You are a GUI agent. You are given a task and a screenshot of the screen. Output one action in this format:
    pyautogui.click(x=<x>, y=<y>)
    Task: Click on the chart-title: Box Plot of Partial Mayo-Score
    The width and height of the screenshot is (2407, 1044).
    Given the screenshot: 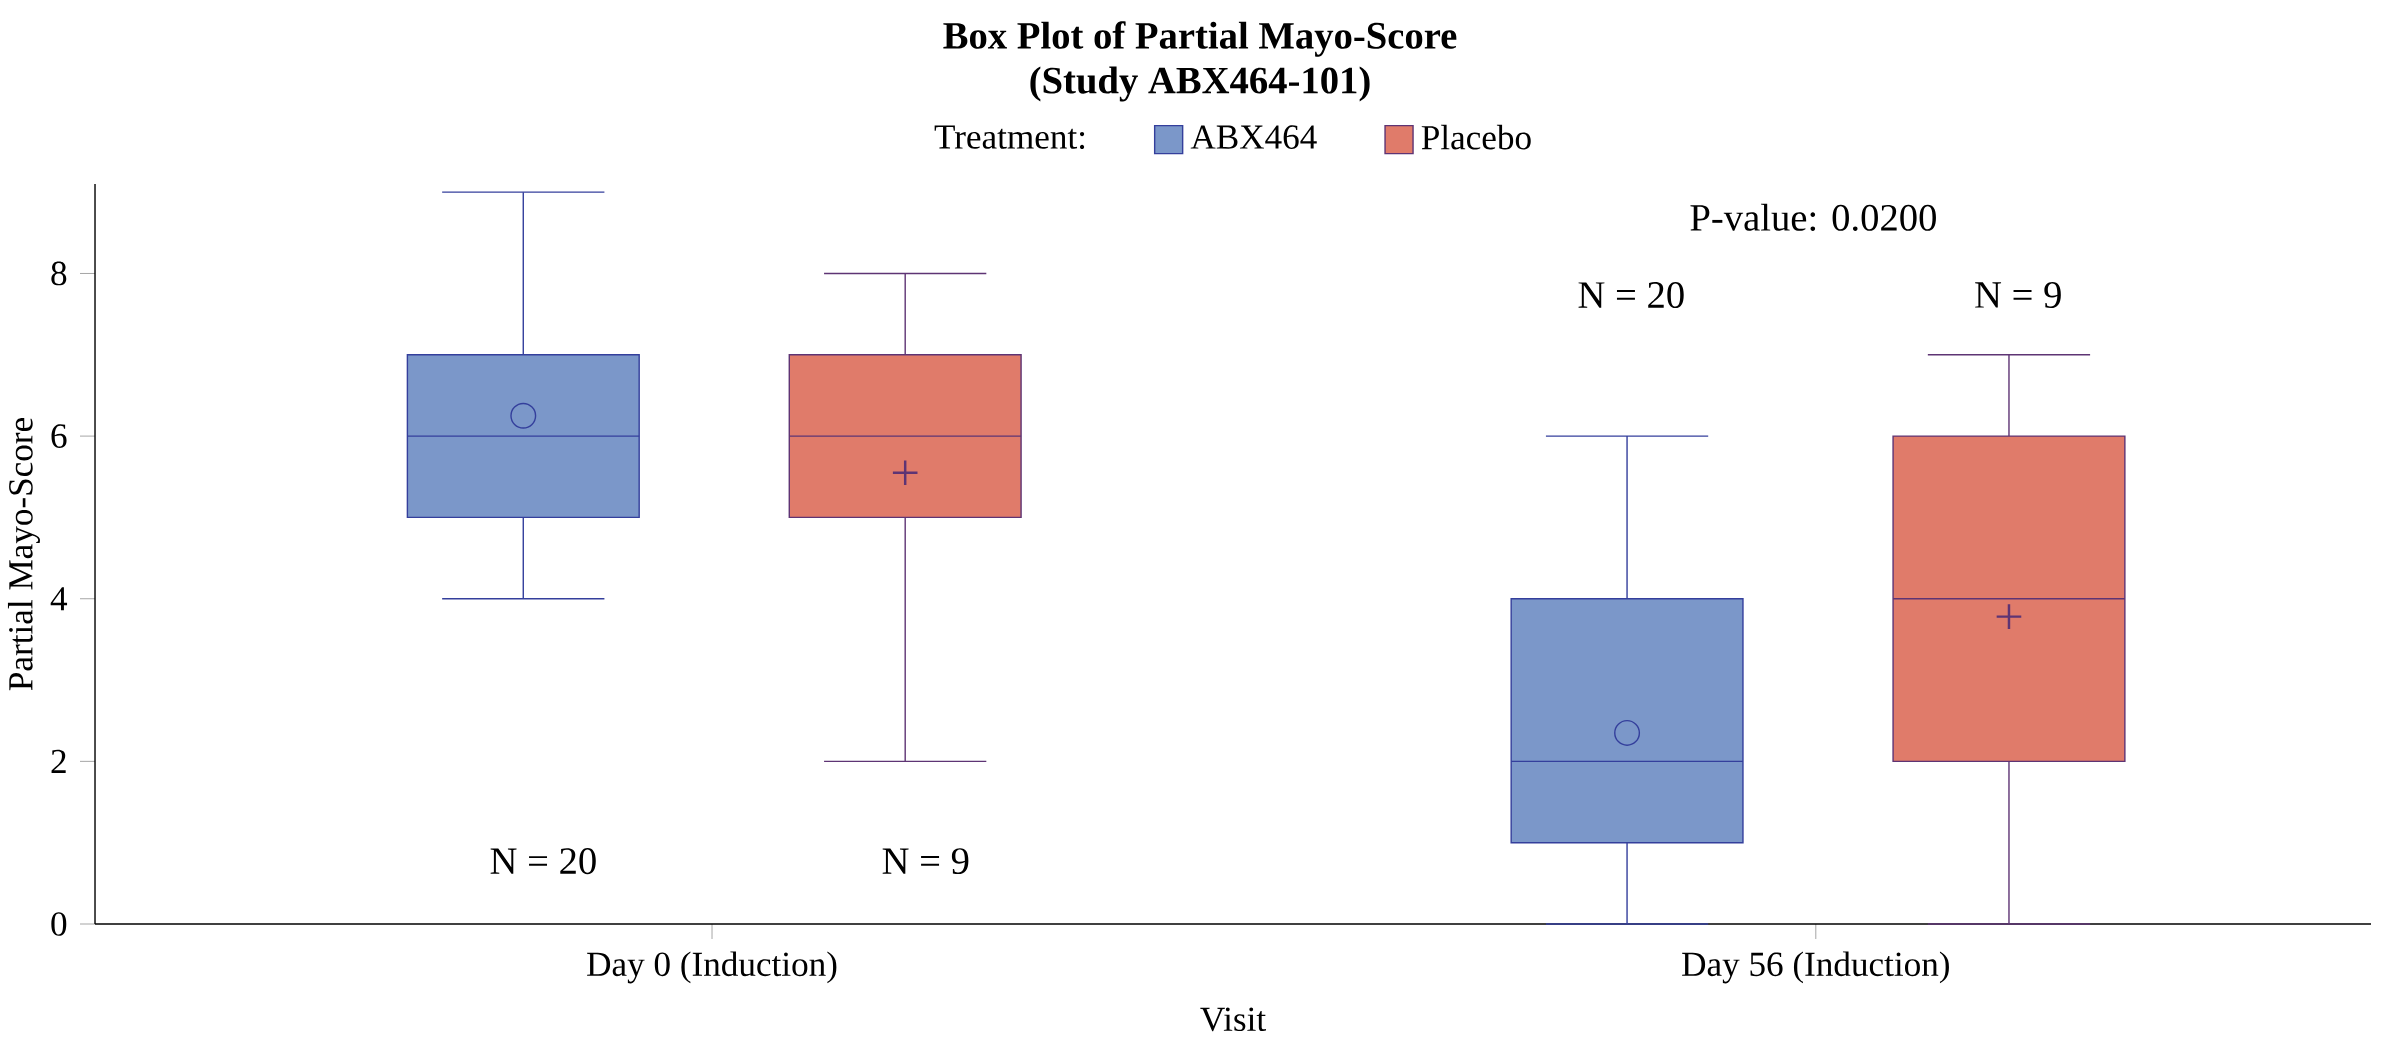 What is the action you would take?
    pyautogui.click(x=1200, y=39)
    